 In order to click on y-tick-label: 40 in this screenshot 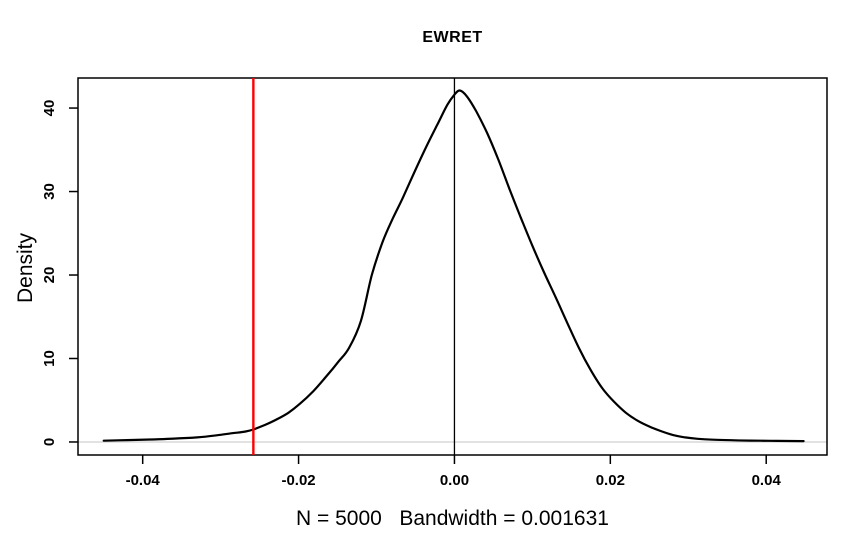, I will do `click(49, 108)`.